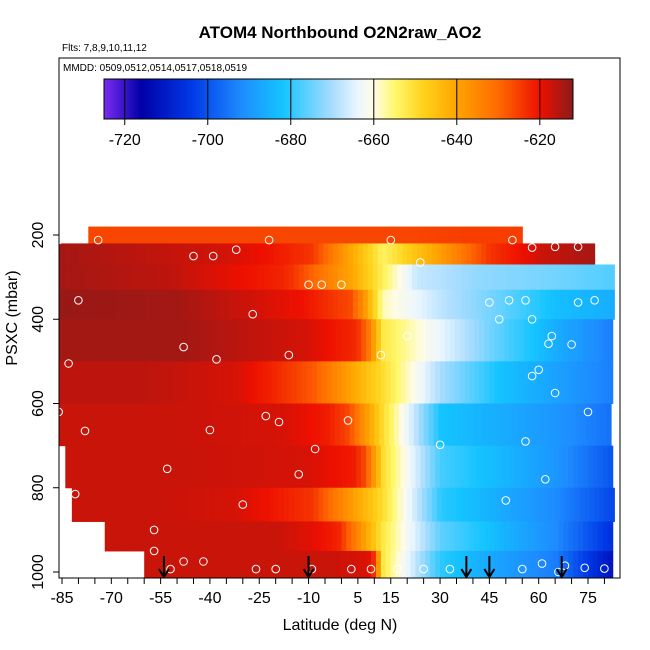 Image resolution: width=650 pixels, height=650 pixels. I want to click on x-tick-label: 60, so click(539, 598).